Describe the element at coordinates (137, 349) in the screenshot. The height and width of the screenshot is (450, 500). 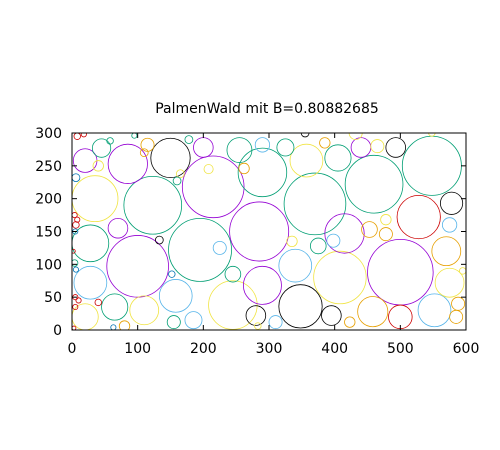
I see `x-tick-label: 100` at that location.